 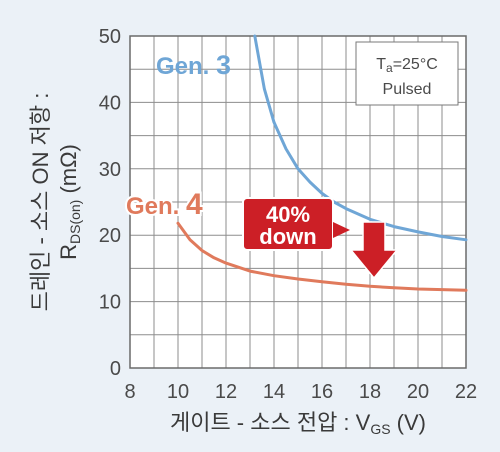 I want to click on series-label-gen4: Gen. 4, so click(x=164, y=204).